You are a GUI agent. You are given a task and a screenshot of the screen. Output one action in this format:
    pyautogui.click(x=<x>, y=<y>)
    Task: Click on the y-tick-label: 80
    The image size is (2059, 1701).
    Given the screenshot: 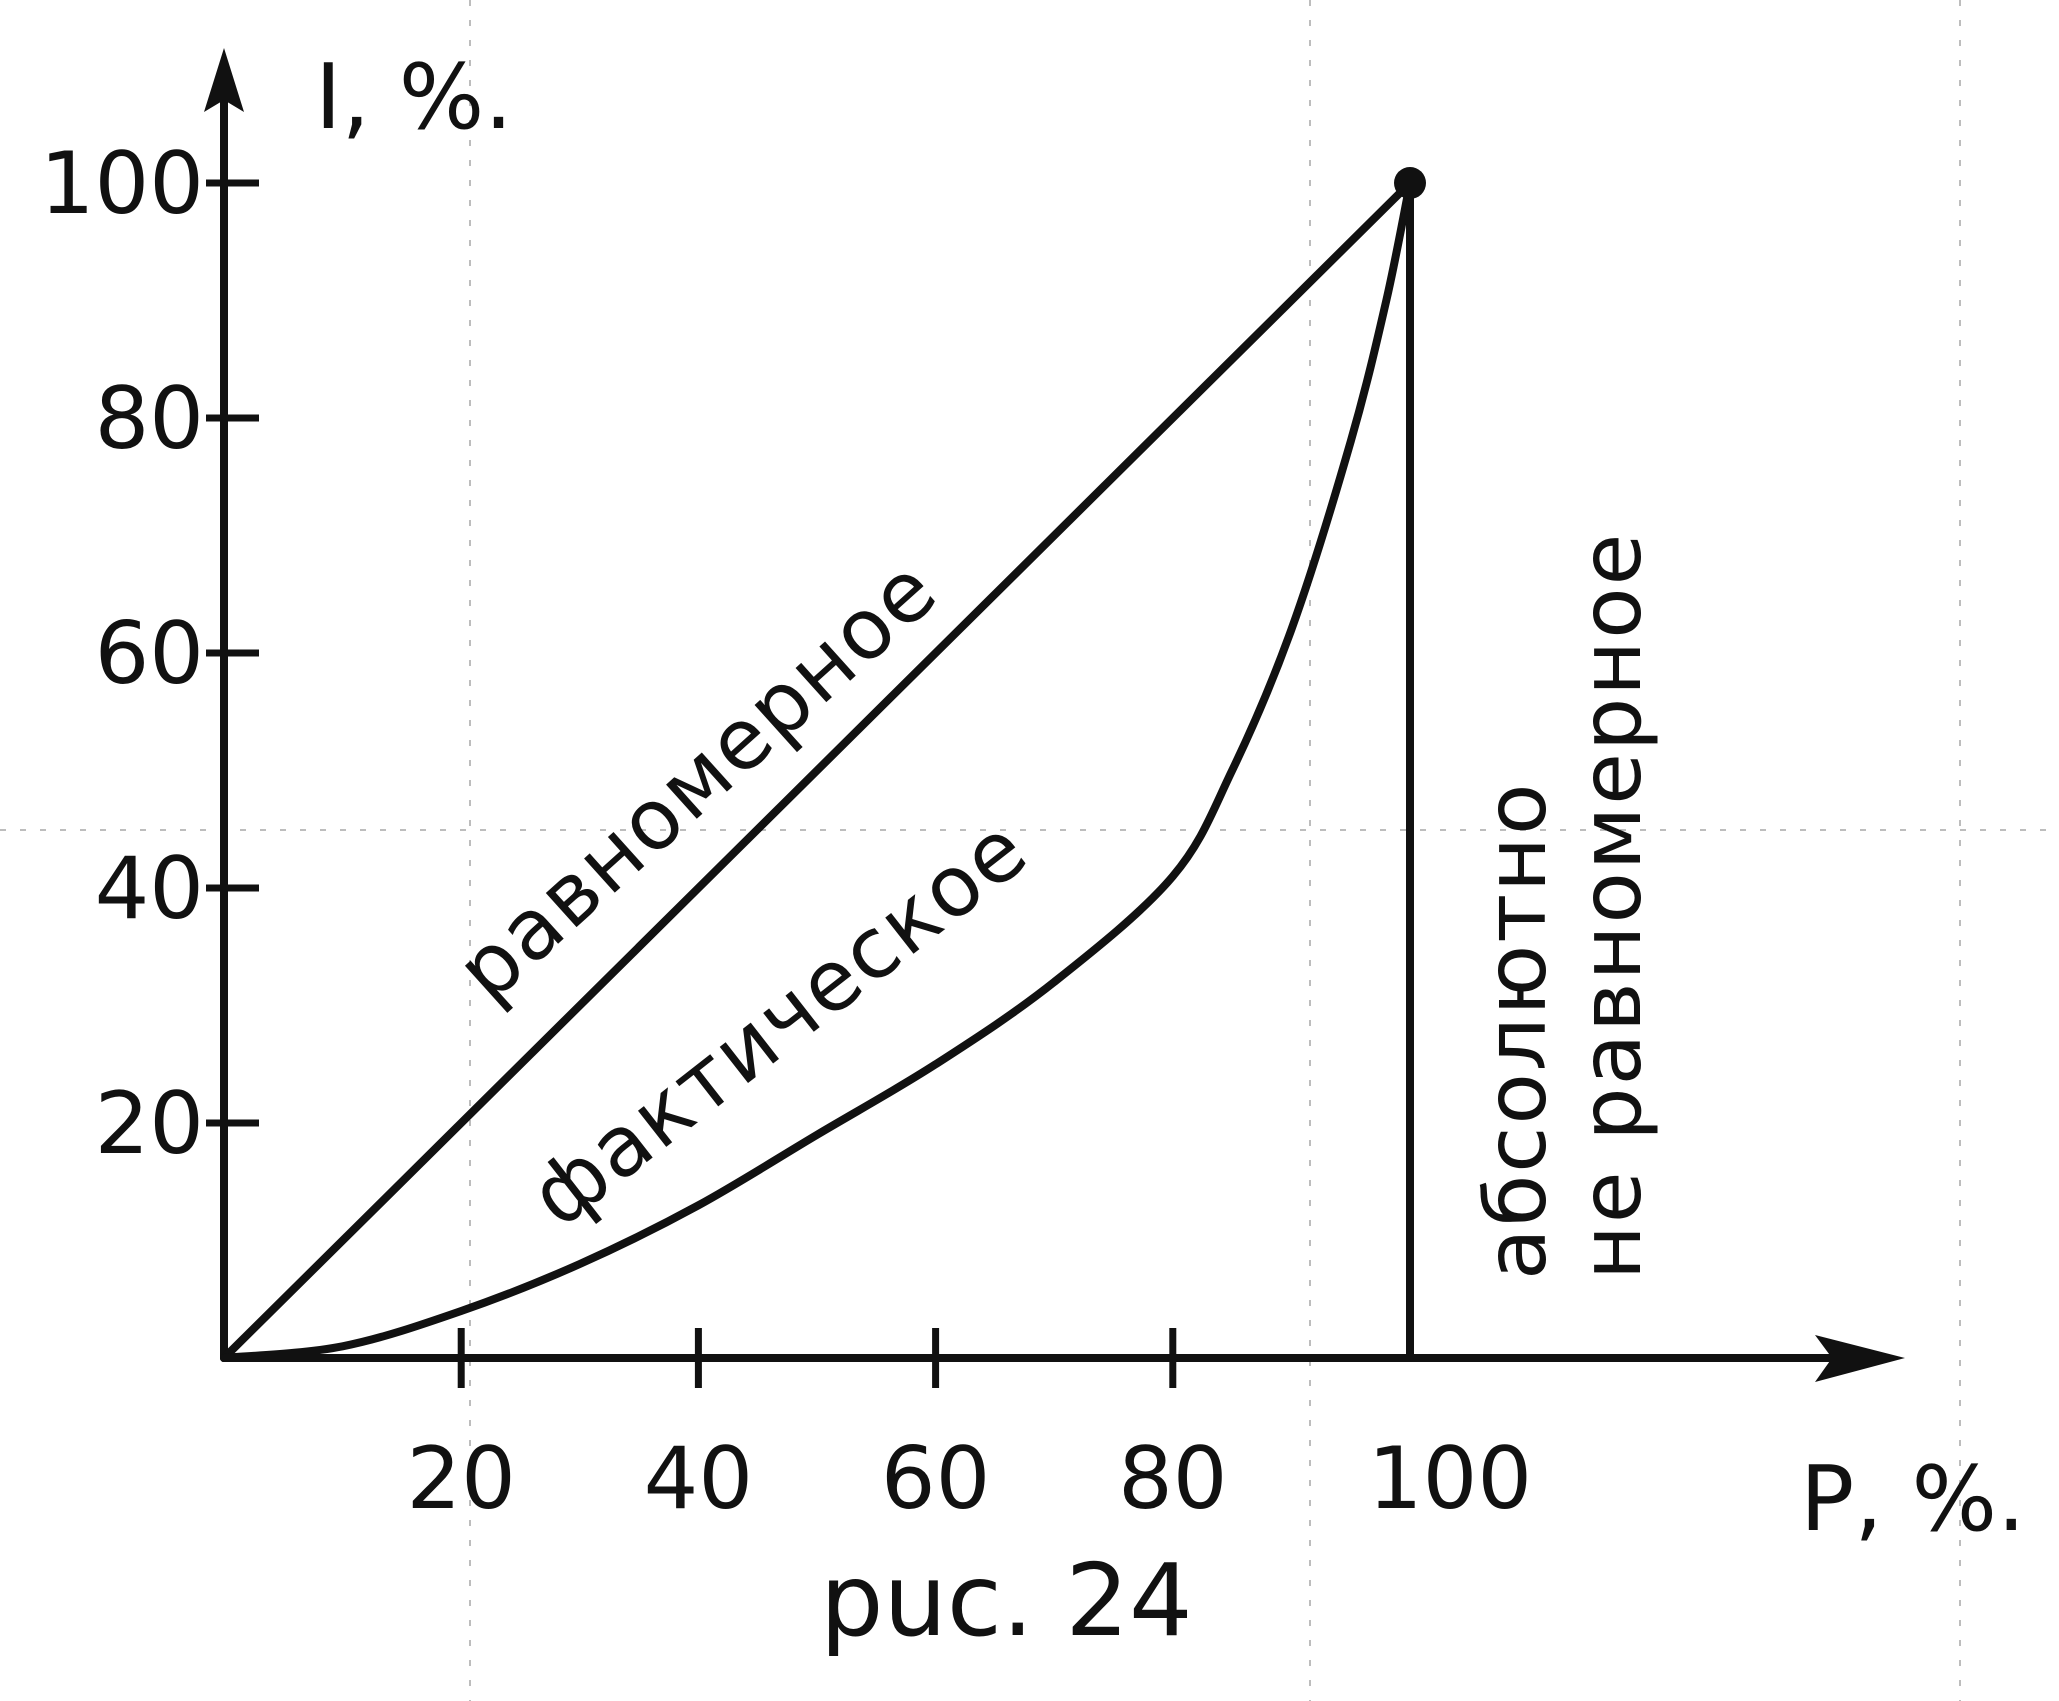 What is the action you would take?
    pyautogui.click(x=149, y=419)
    